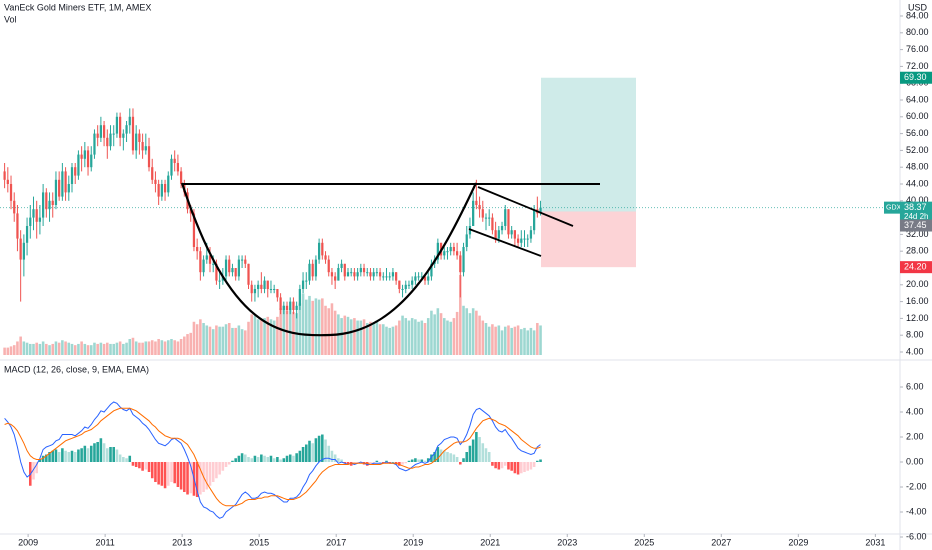  I want to click on x-tick-label: 2019, so click(413, 542).